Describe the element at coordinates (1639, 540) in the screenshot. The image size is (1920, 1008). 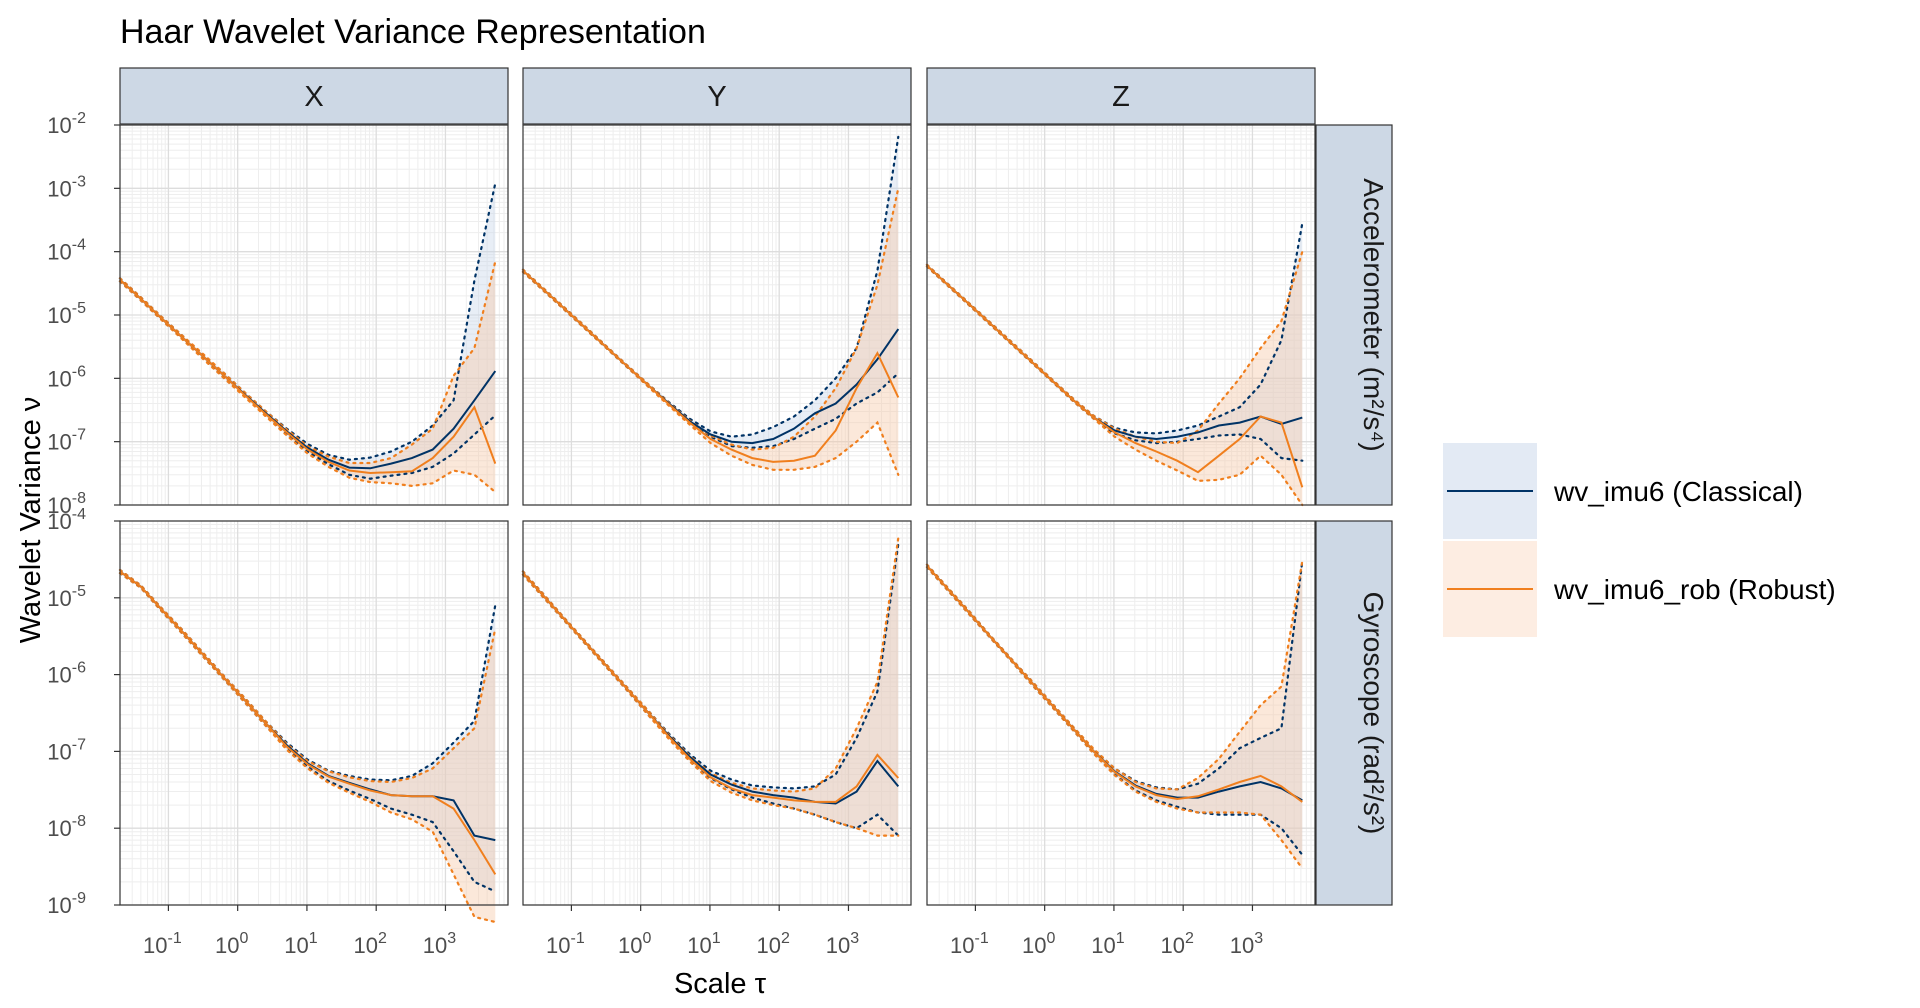
I see `legend: wv_imu6 (Classical) wv_imu6_rob (Robust)` at that location.